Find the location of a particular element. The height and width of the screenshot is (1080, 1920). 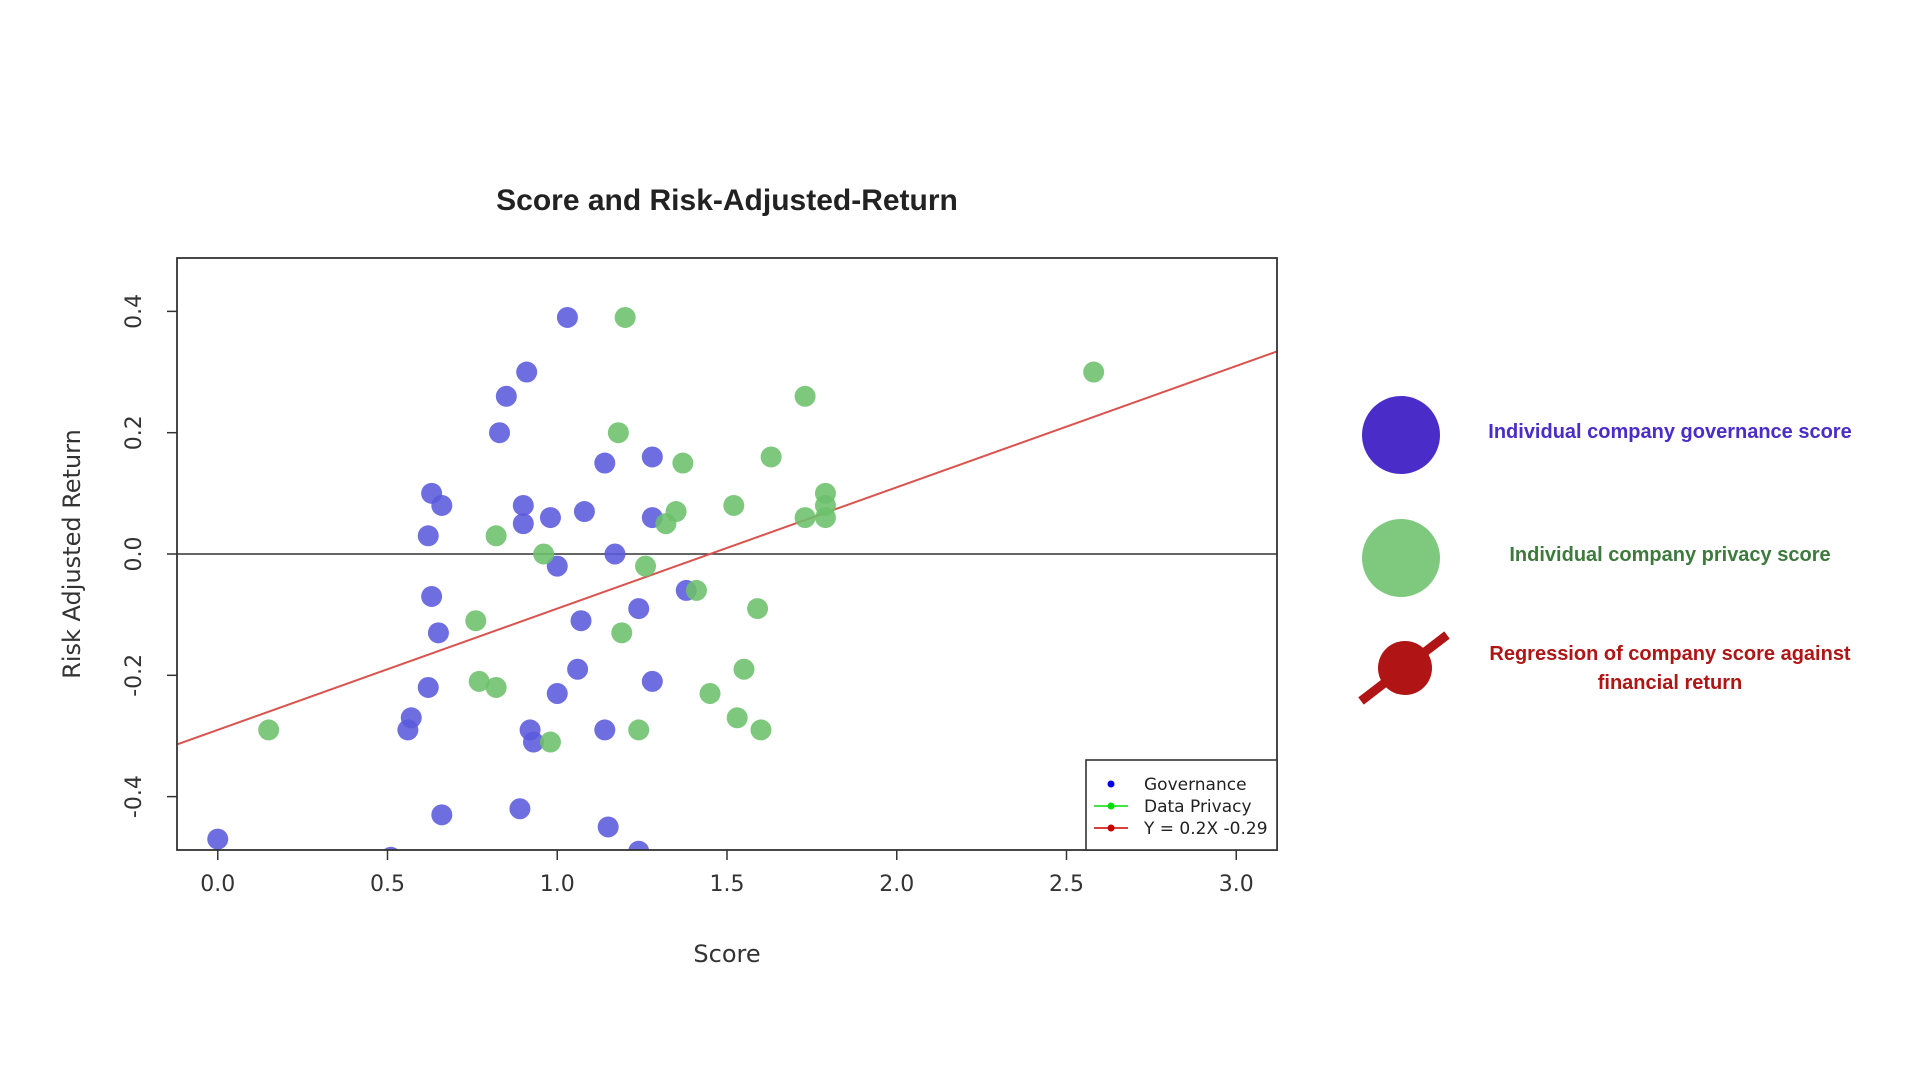

x-axis-label: Score is located at coordinates (726, 954).